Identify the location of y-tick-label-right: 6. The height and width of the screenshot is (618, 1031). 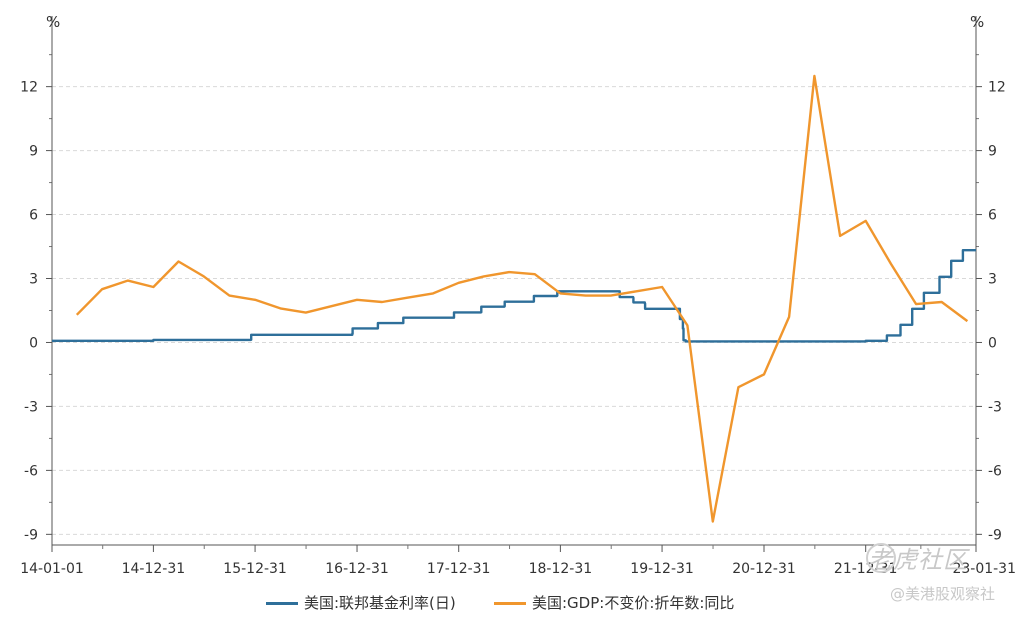
(992, 216).